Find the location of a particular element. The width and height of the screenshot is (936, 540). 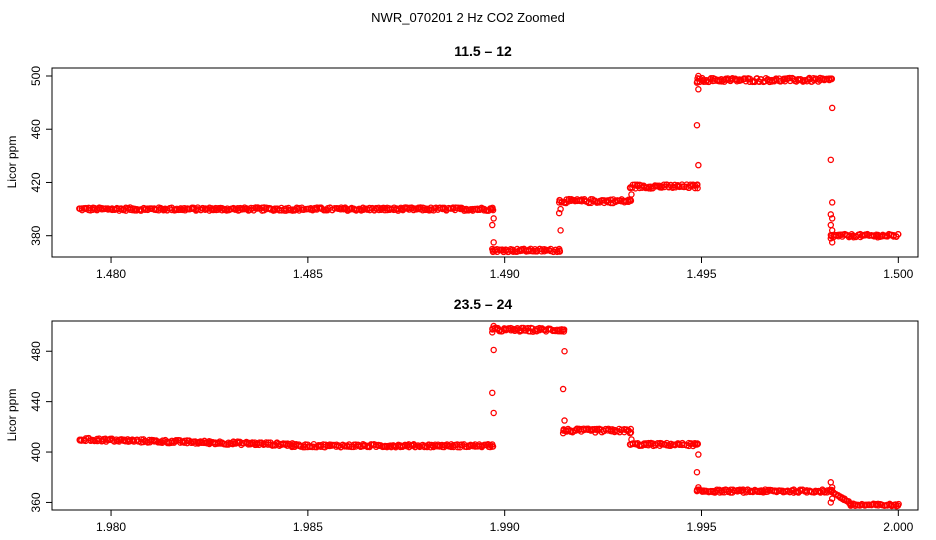

y-tick-label: 360 is located at coordinates (36, 502).